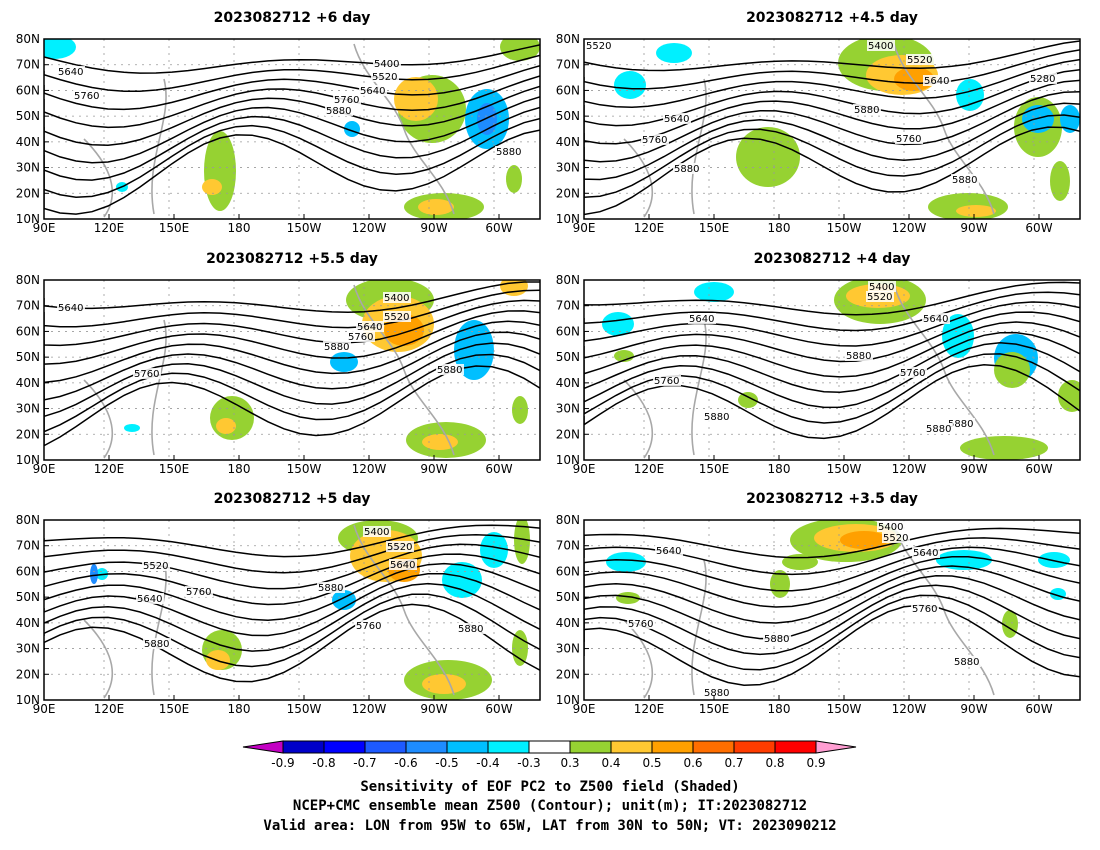  What do you see at coordinates (28, 168) in the screenshot?
I see `lat-tick-label: 30N` at bounding box center [28, 168].